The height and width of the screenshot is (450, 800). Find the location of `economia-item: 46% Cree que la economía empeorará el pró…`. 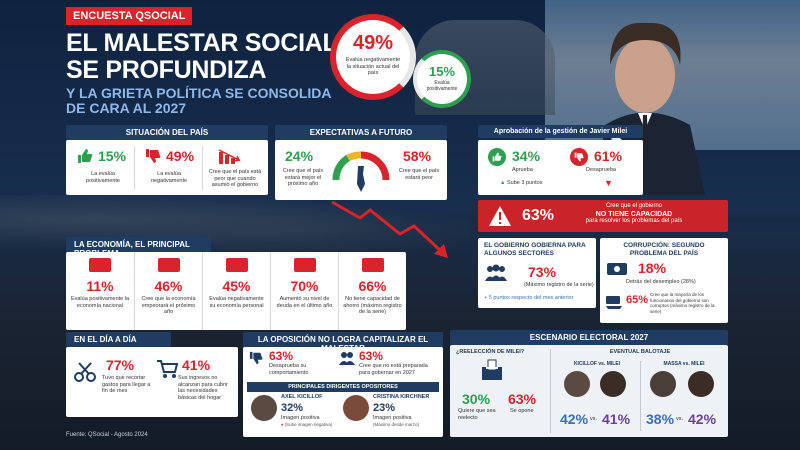

economia-item: 46% Cree que la economía empeorará el pró… is located at coordinates (168, 291).